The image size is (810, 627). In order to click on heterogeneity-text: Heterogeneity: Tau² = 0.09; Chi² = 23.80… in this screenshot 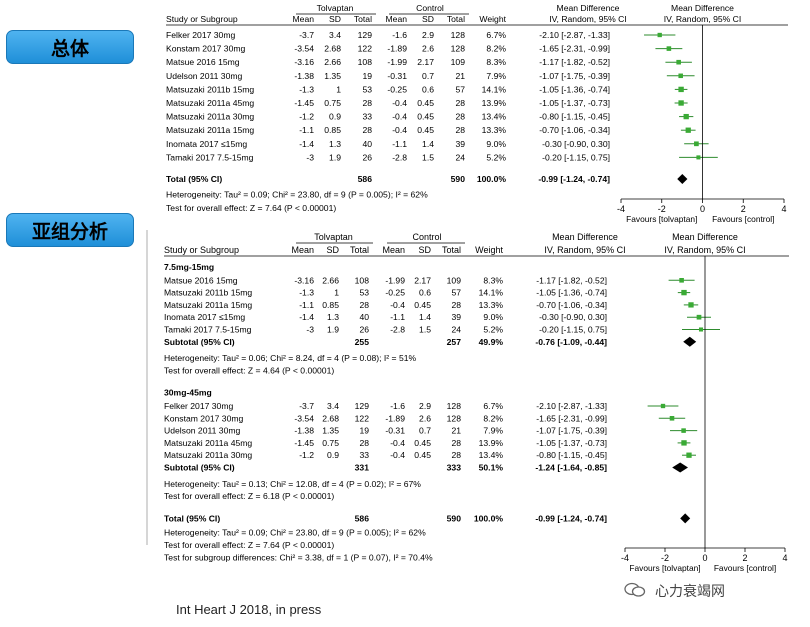, I will do `click(295, 533)`.